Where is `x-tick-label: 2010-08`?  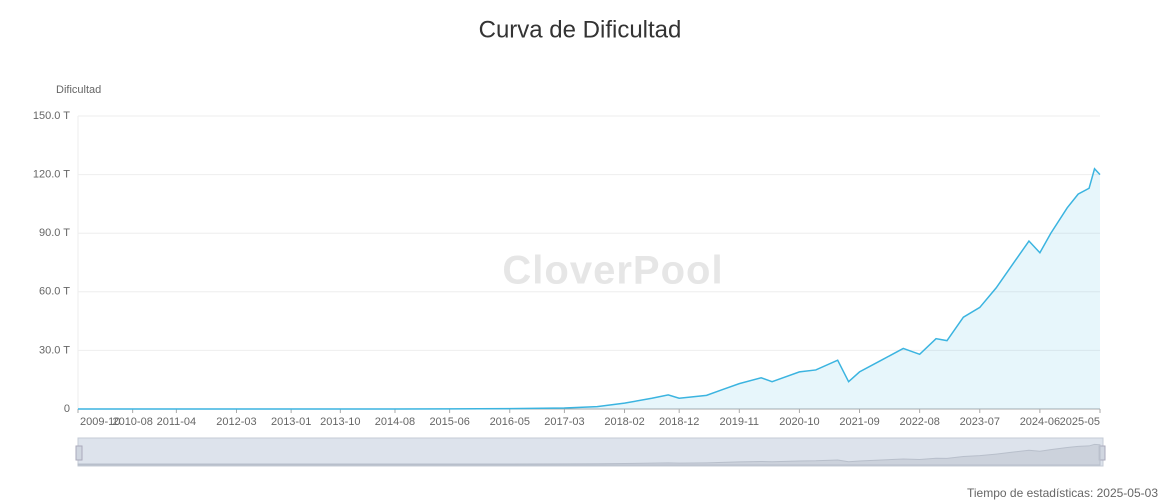 x-tick-label: 2010-08 is located at coordinates (132, 422).